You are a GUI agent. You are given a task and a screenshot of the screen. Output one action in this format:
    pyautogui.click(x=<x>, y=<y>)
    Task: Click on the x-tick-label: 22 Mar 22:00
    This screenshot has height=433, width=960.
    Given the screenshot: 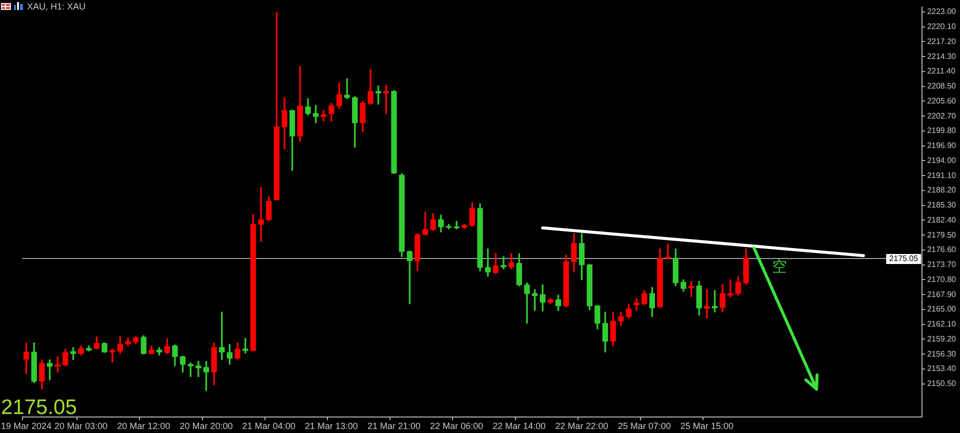 What is the action you would take?
    pyautogui.click(x=581, y=426)
    